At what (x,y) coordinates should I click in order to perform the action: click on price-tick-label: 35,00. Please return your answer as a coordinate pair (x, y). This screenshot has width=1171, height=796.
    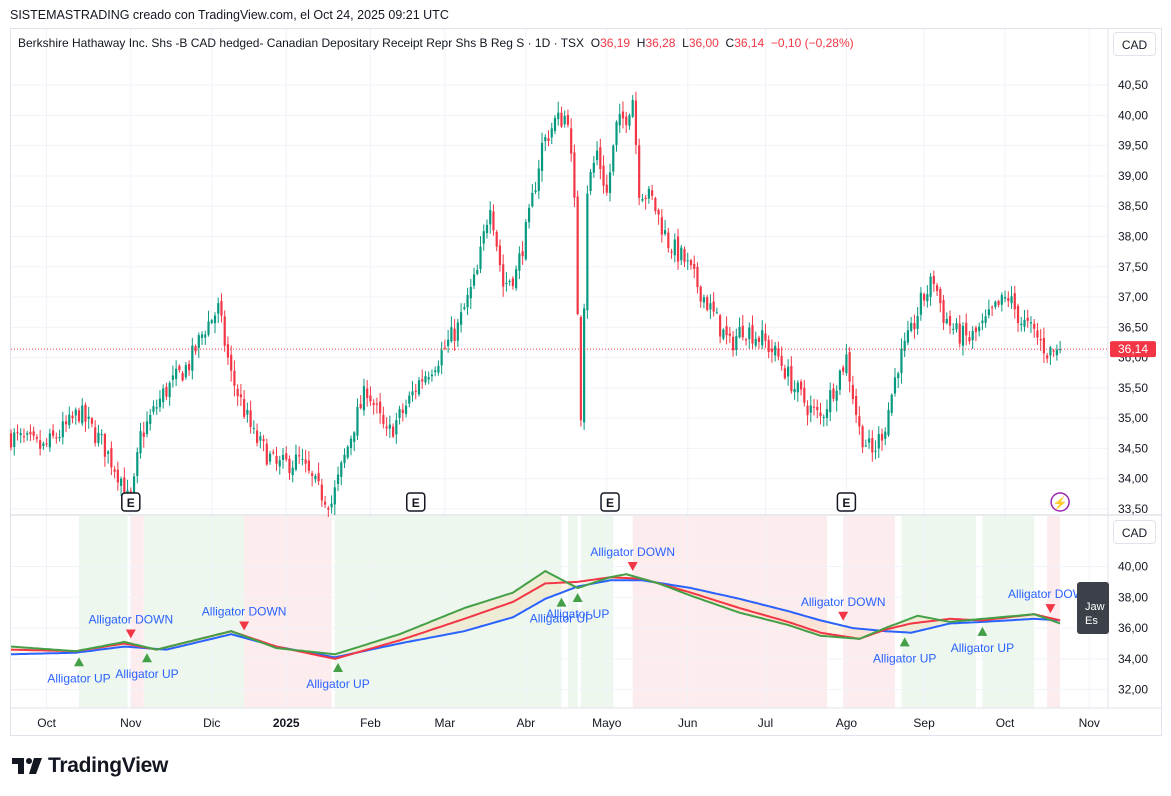
    Looking at the image, I should click on (1133, 418).